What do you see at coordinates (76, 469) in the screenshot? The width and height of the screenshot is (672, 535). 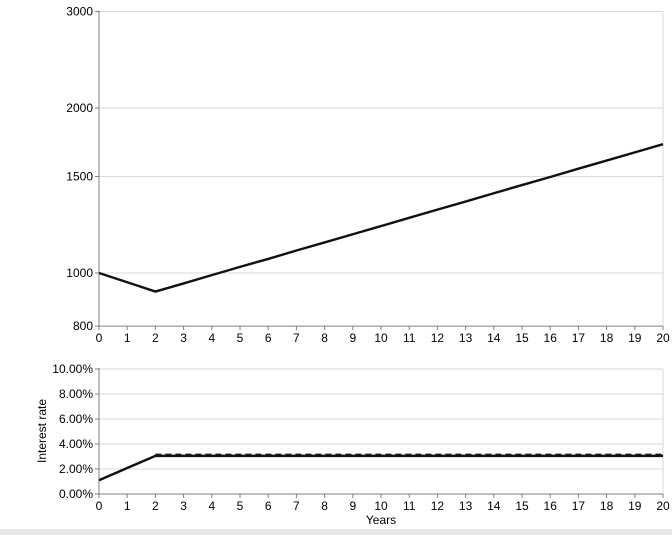 I see `y-tick-label: 2.00%` at bounding box center [76, 469].